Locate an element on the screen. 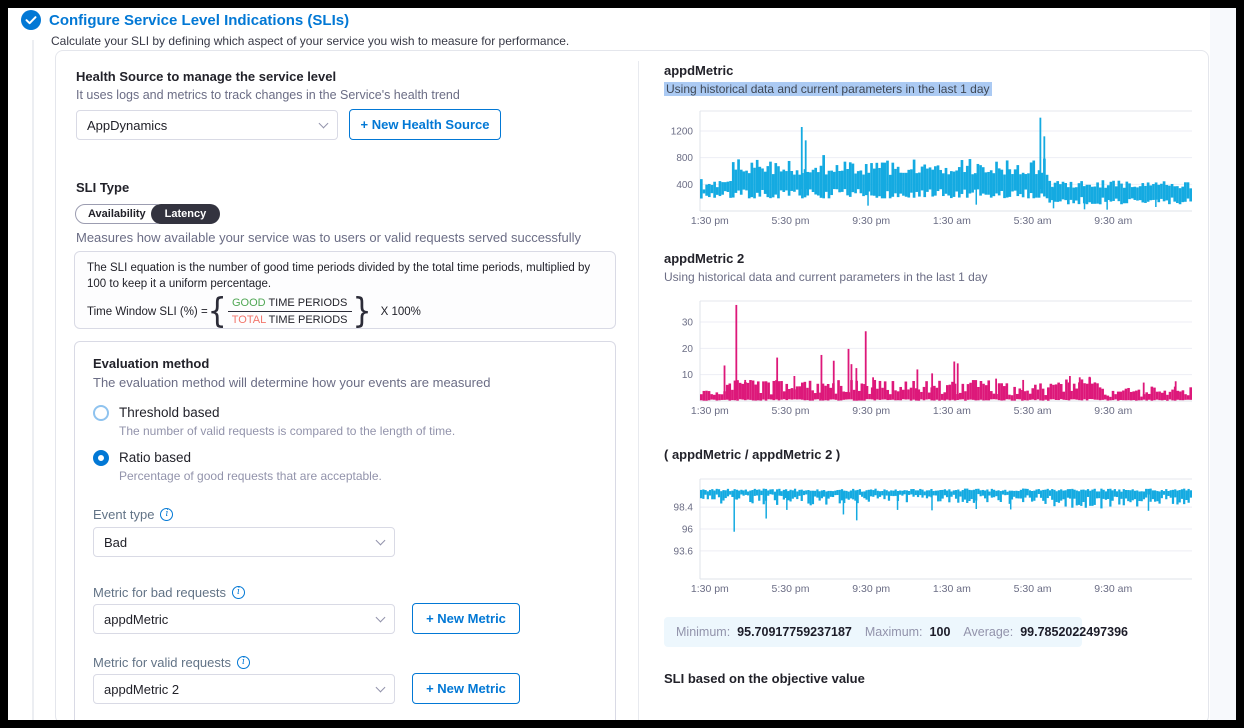 The height and width of the screenshot is (728, 1244). maximum-label: Maximum: is located at coordinates (893, 632).